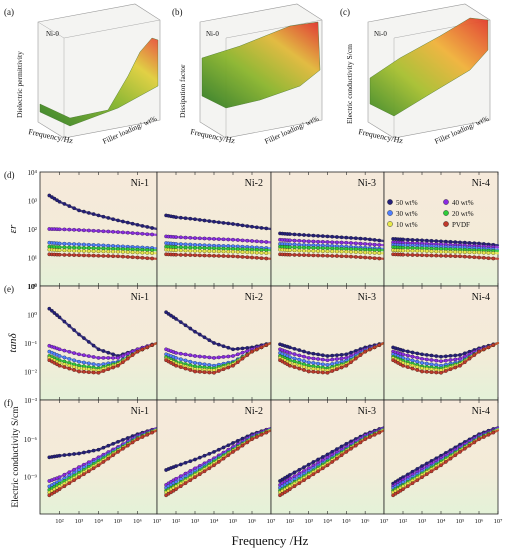 The width and height of the screenshot is (507, 550). Describe the element at coordinates (32, 287) in the screenshot. I see `row-0-ytick-label: 10⁰` at that location.